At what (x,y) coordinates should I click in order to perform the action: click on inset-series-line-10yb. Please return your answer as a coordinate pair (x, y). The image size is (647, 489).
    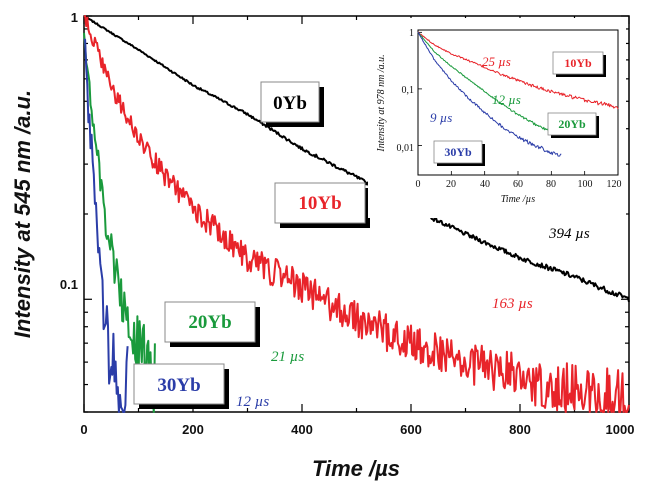
    Looking at the image, I should click on (518, 70).